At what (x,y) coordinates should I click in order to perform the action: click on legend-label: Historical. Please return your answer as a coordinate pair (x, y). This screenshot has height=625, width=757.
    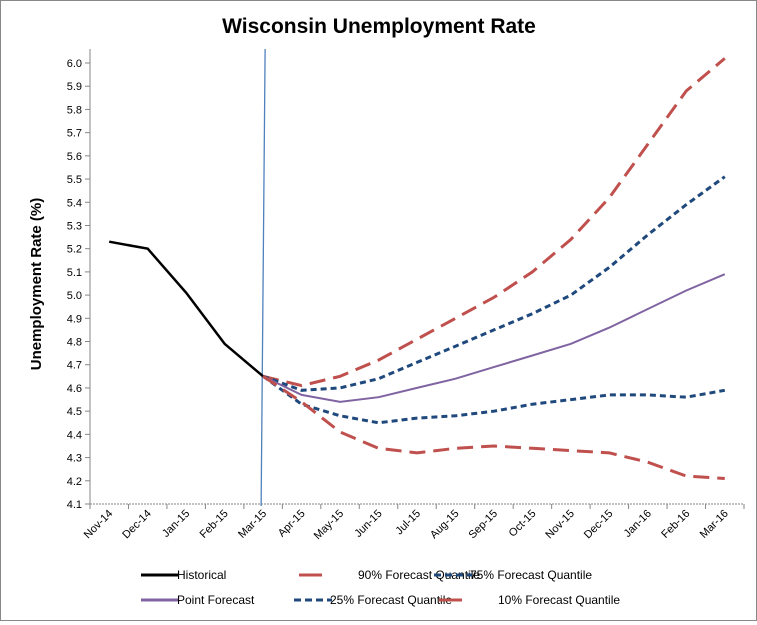
    Looking at the image, I should click on (201, 575).